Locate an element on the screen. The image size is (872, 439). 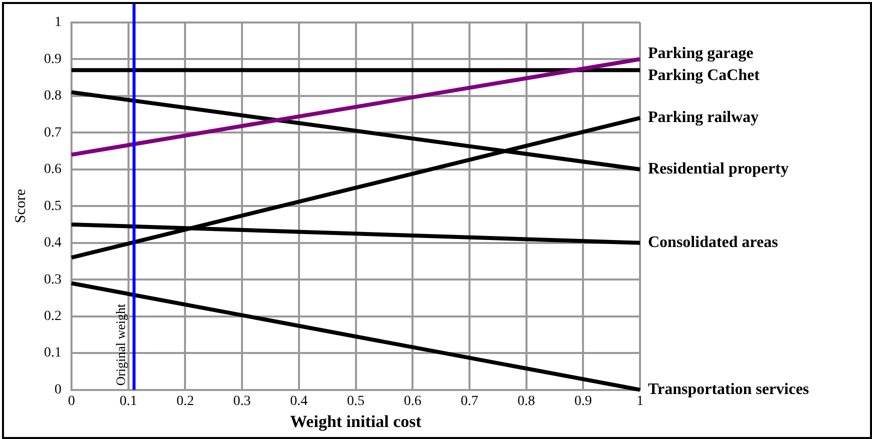
x-tick-label: 0.4 is located at coordinates (299, 401).